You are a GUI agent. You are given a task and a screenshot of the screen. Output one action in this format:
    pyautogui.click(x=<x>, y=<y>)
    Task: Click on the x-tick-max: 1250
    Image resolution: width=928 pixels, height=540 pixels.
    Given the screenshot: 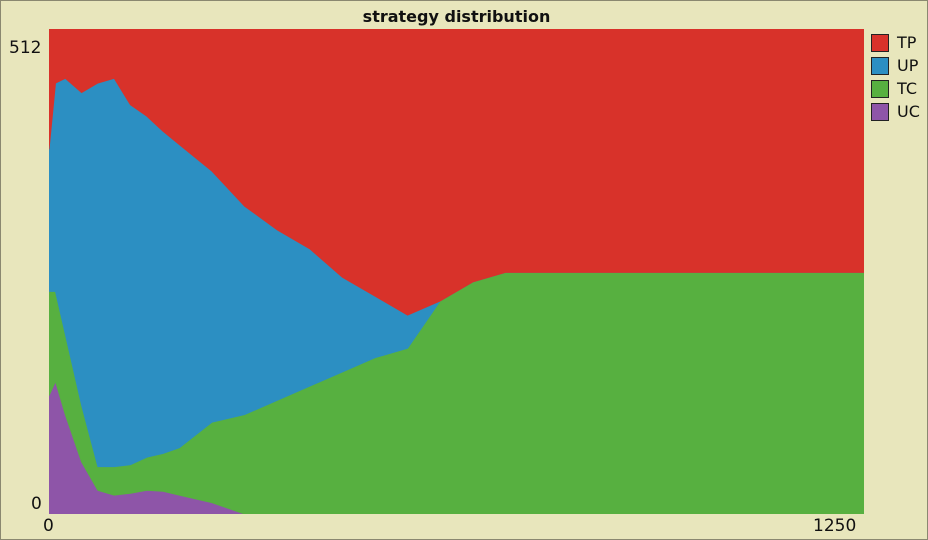 What is the action you would take?
    pyautogui.click(x=835, y=526)
    